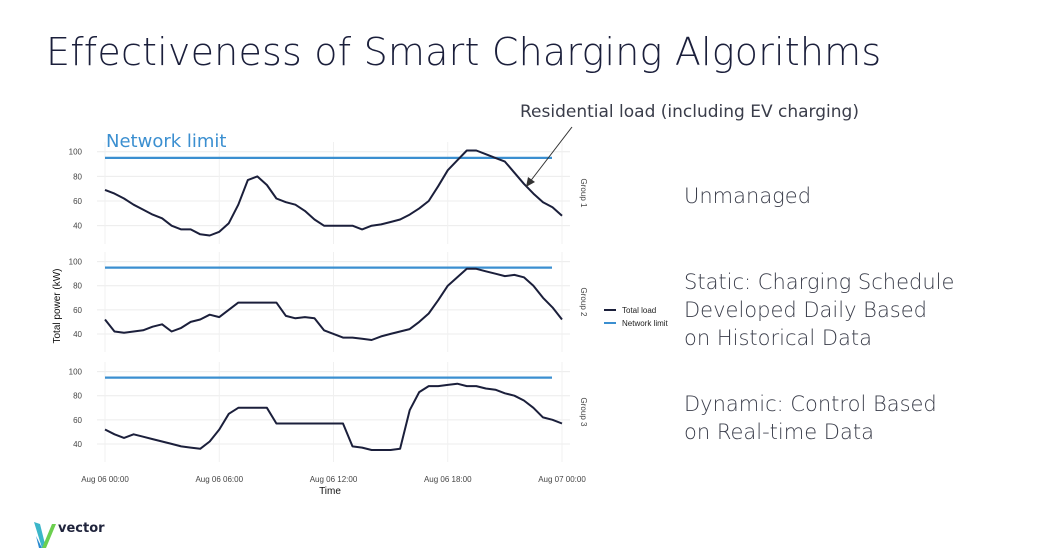 Image resolution: width=1050 pixels, height=556 pixels. Describe the element at coordinates (810, 404) in the screenshot. I see `label-dynamic-line-1: Dynamic: Control Based` at that location.